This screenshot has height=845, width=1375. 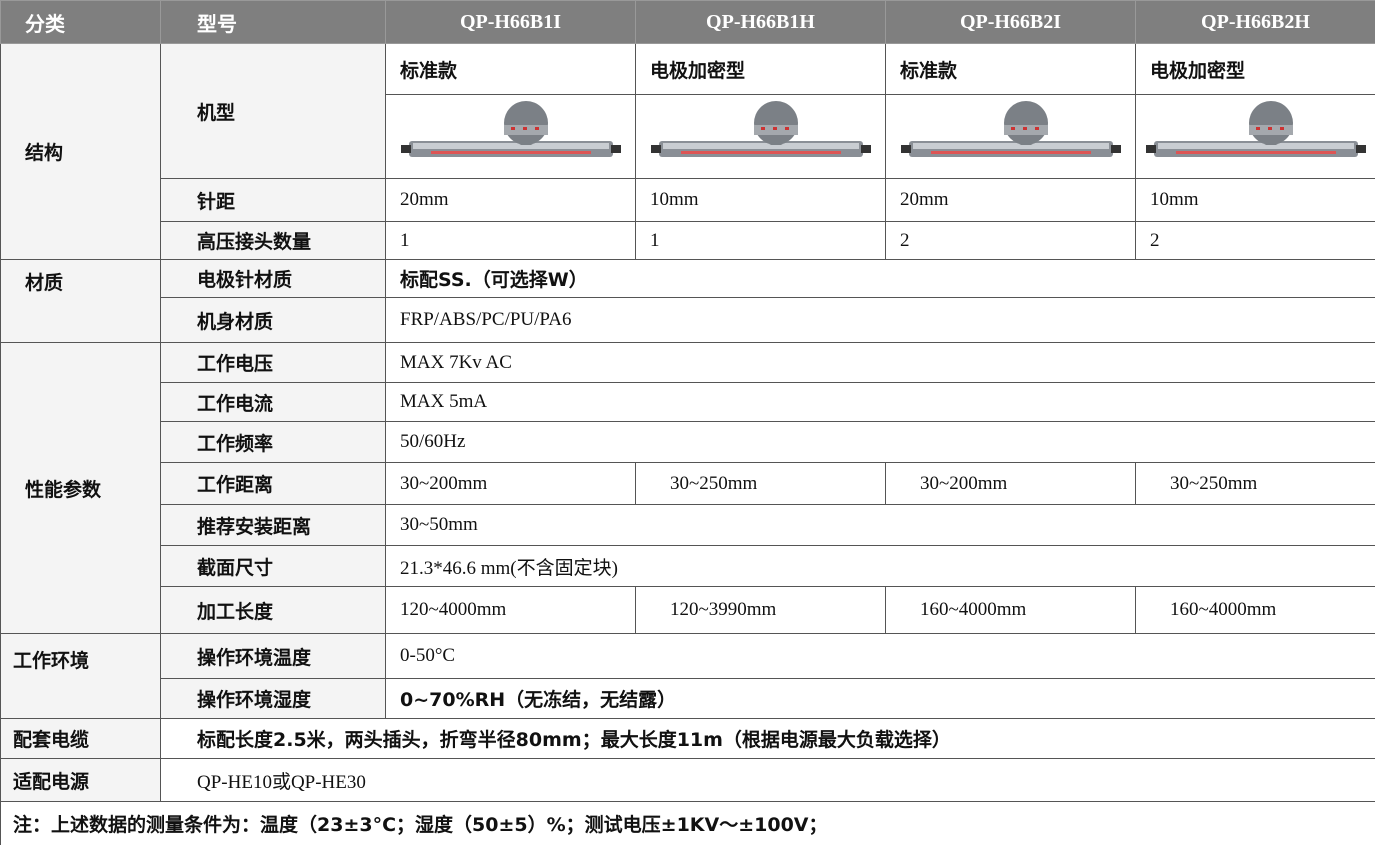 I want to click on value-cell: 0-50°C, so click(x=880, y=656).